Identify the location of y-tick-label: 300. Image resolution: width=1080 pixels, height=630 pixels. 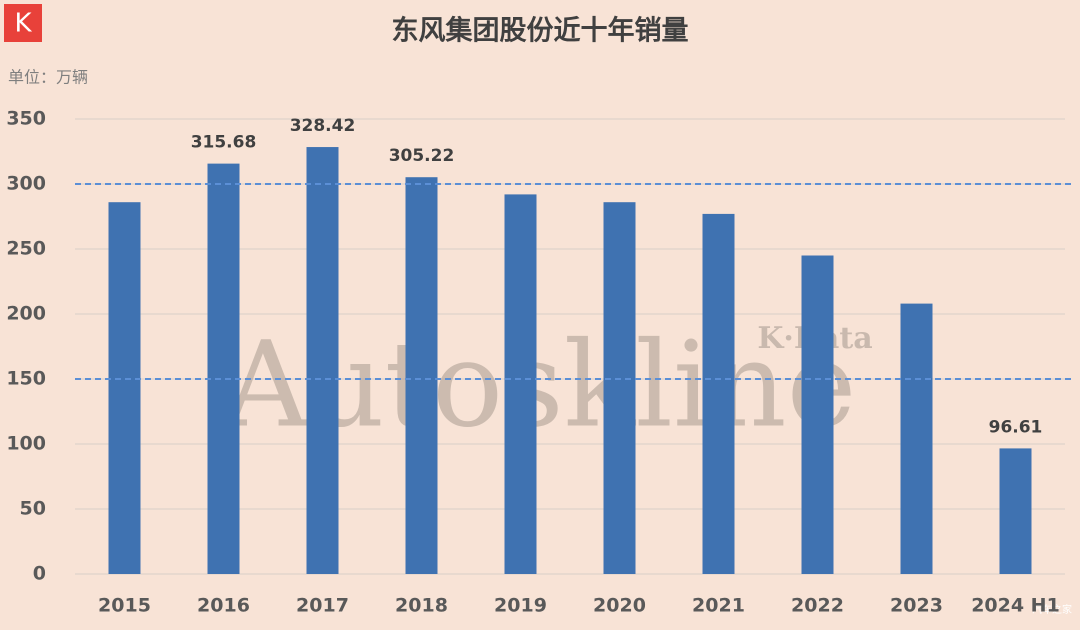
(26, 184).